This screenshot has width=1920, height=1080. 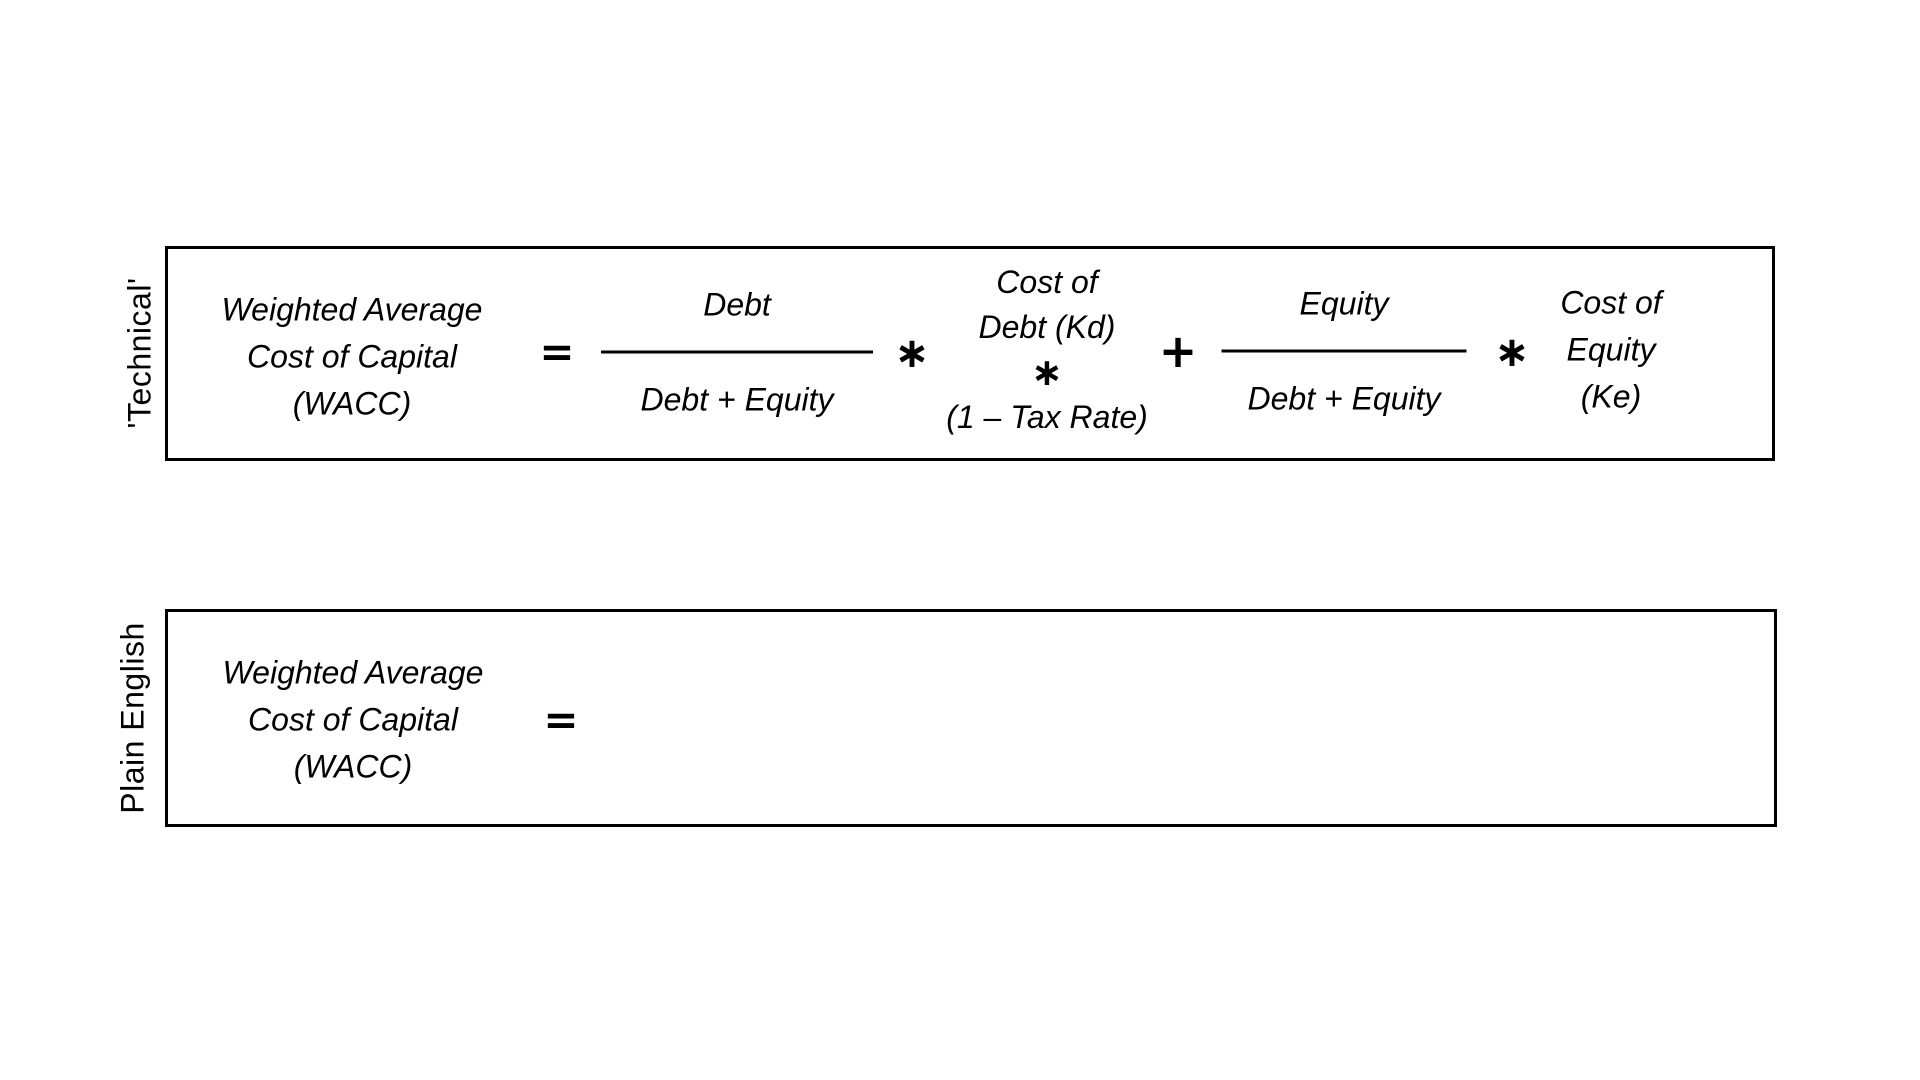 I want to click on equity-weight-fraction: Equity Debt + Equity, so click(x=1344, y=351).